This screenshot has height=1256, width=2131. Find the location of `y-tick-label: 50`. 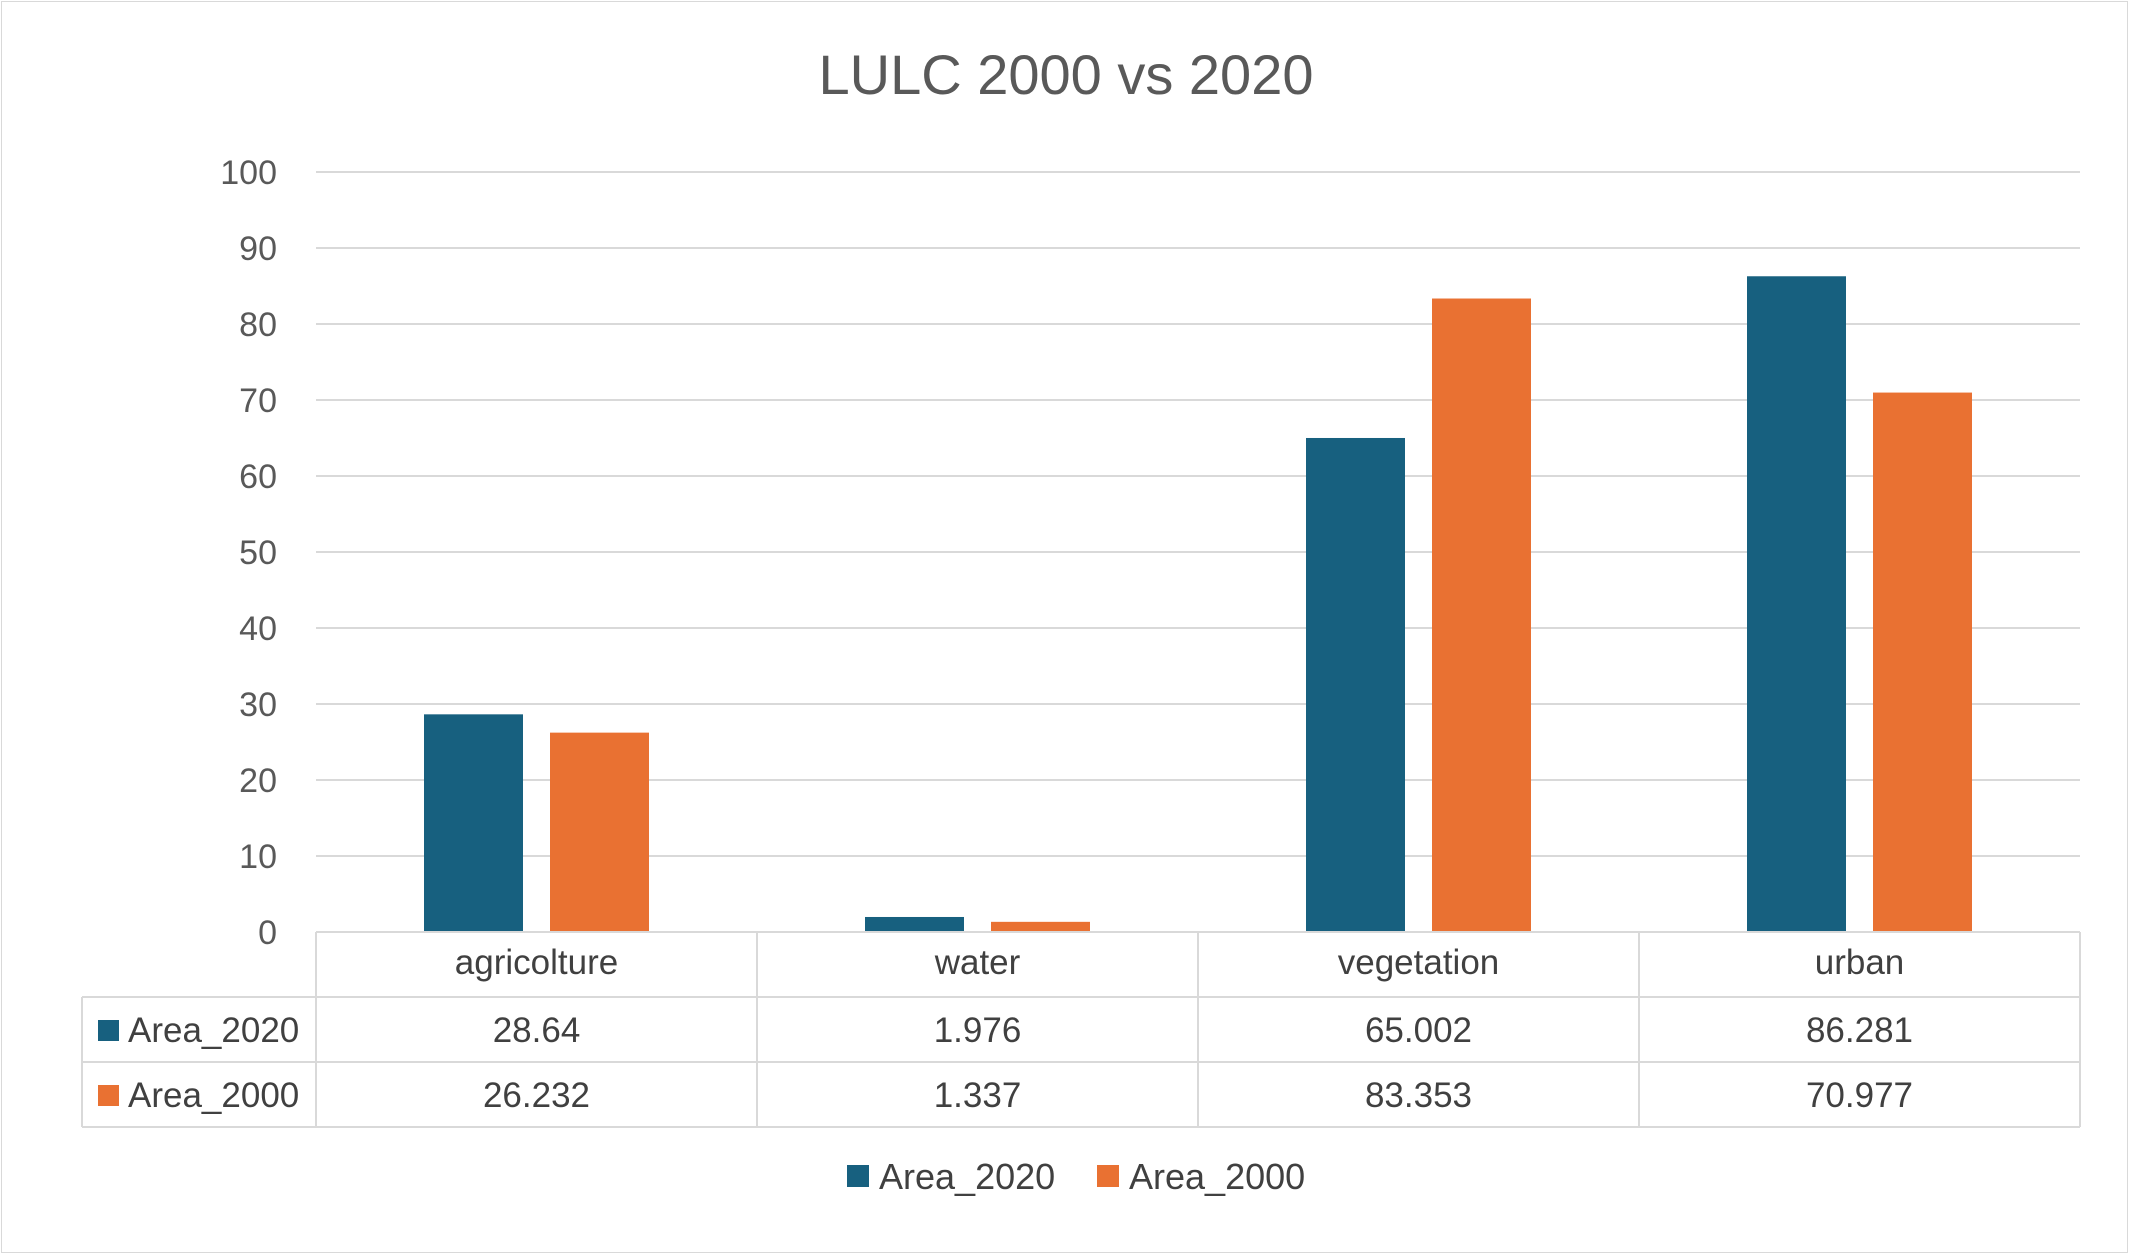

y-tick-label: 50 is located at coordinates (258, 553).